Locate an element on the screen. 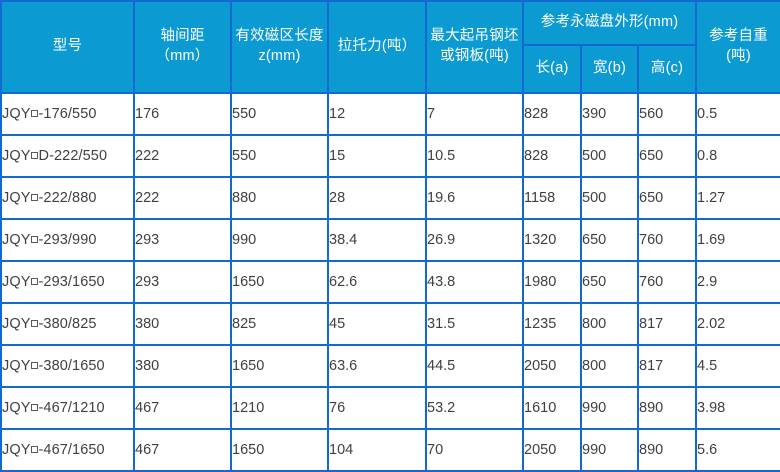 The image size is (780, 472). column-header-magnet-zone-line2: z(mm) is located at coordinates (279, 56).